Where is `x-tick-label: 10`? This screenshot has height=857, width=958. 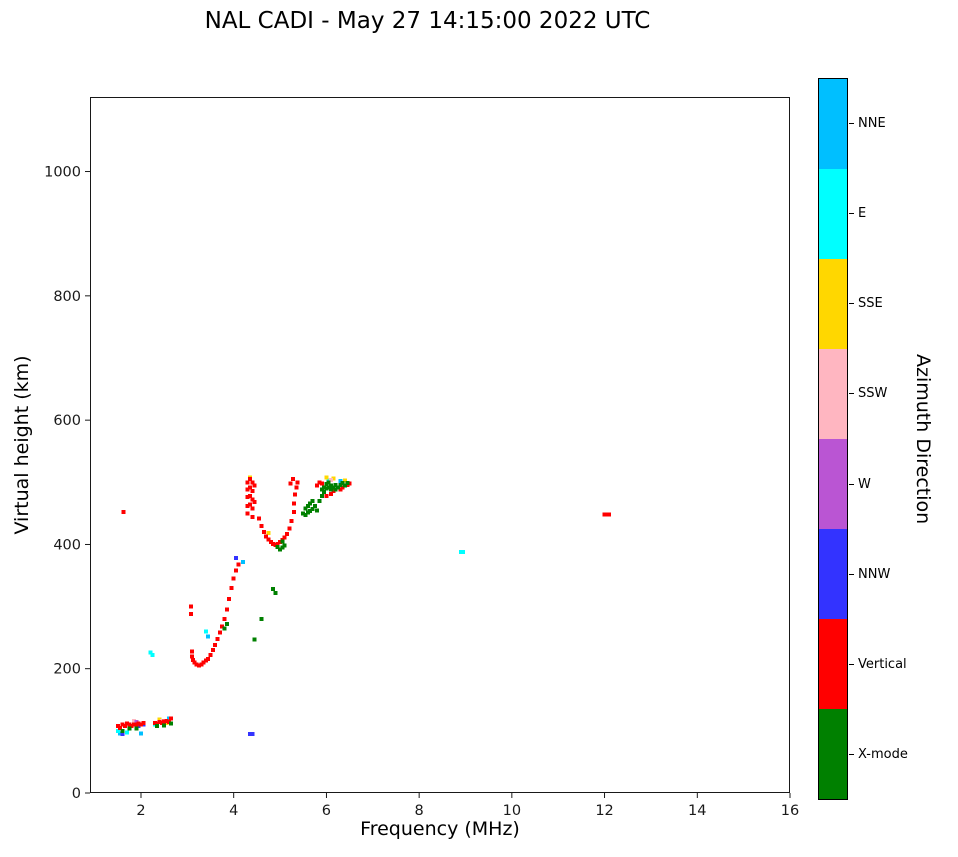
x-tick-label: 10 is located at coordinates (512, 811).